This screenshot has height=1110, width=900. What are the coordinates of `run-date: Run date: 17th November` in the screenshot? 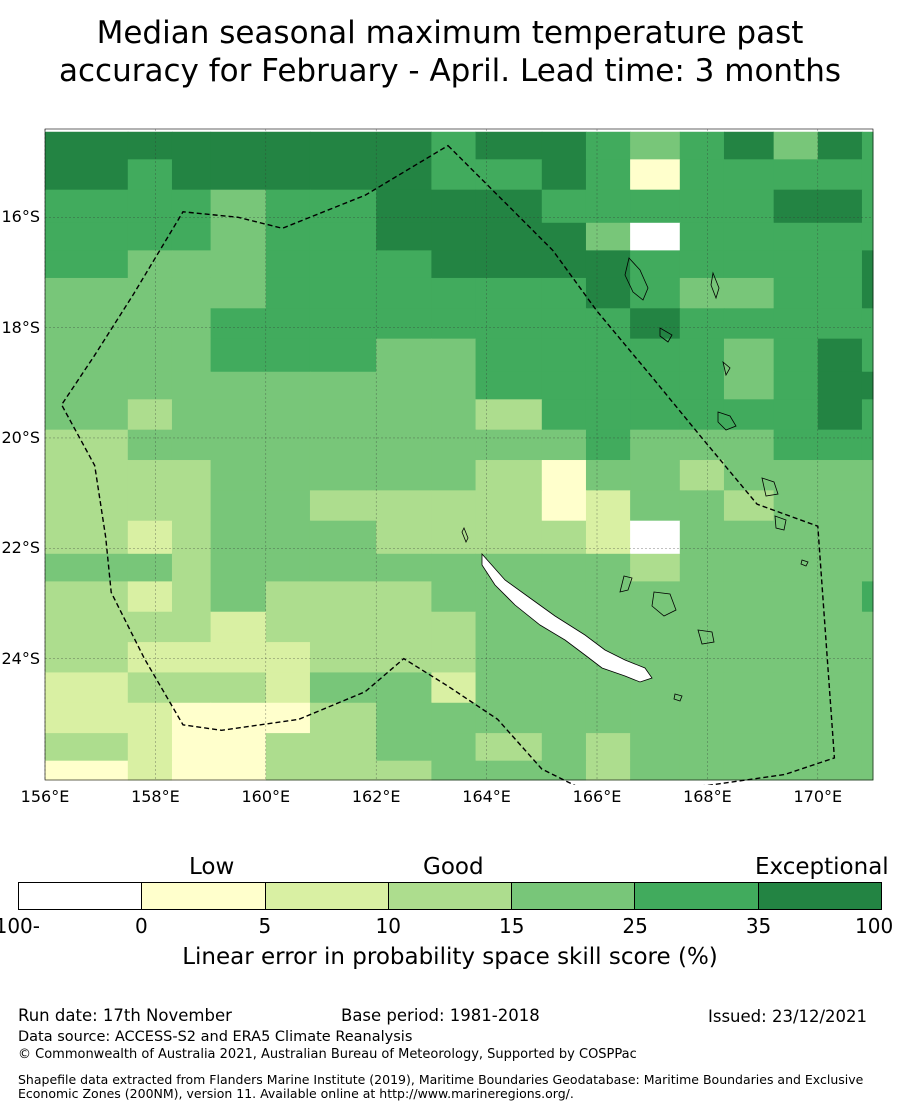 It's located at (125, 1015).